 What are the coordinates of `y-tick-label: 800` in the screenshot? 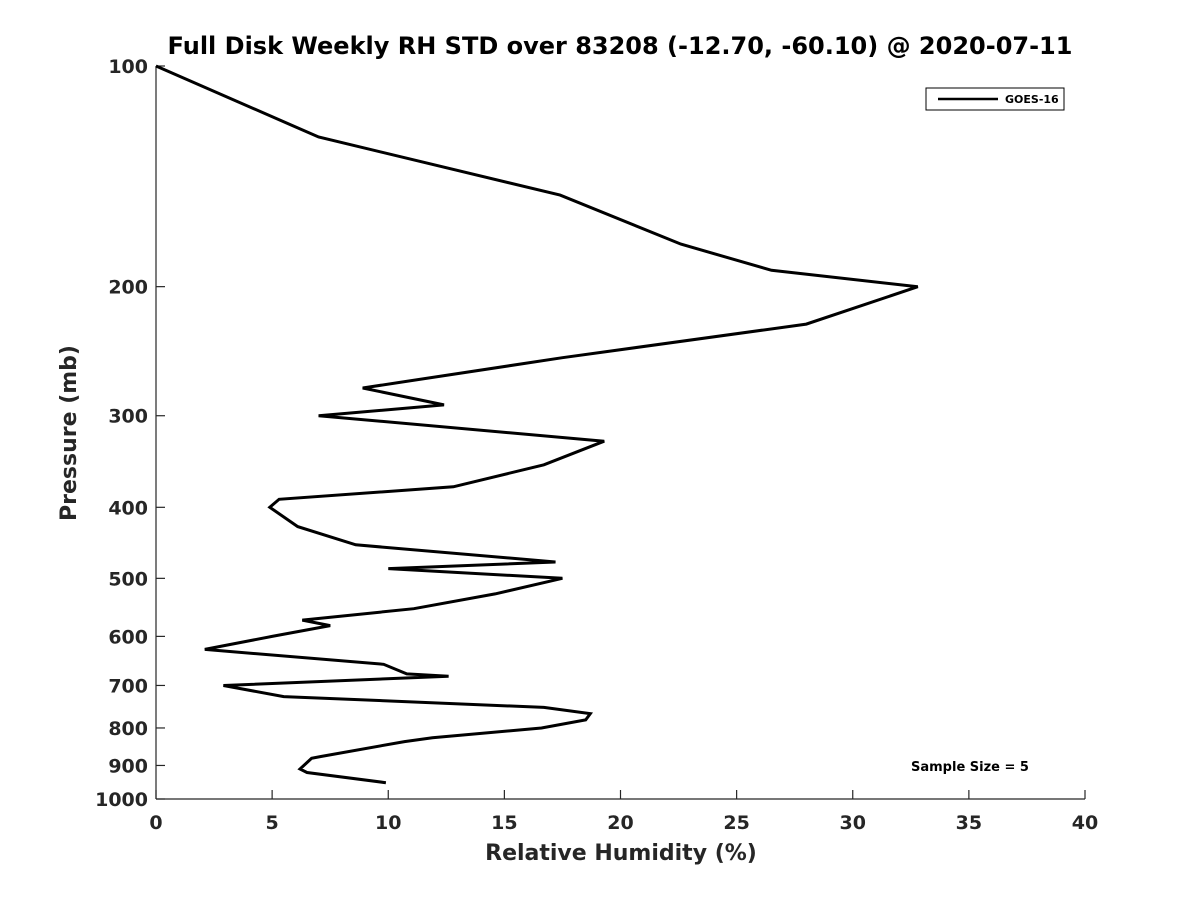 It's located at (128, 729).